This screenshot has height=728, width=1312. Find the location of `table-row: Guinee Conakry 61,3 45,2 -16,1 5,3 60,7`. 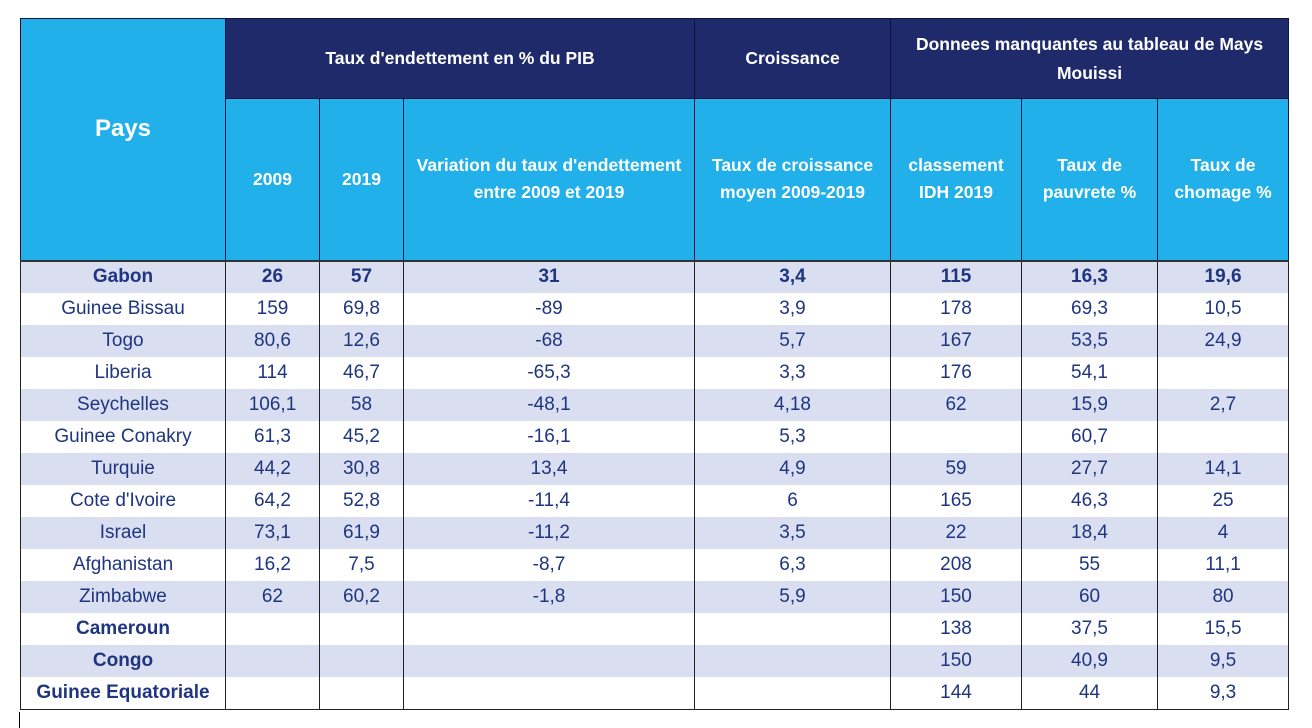

table-row: Guinee Conakry 61,3 45,2 -16,1 5,3 60,7 is located at coordinates (655, 437).